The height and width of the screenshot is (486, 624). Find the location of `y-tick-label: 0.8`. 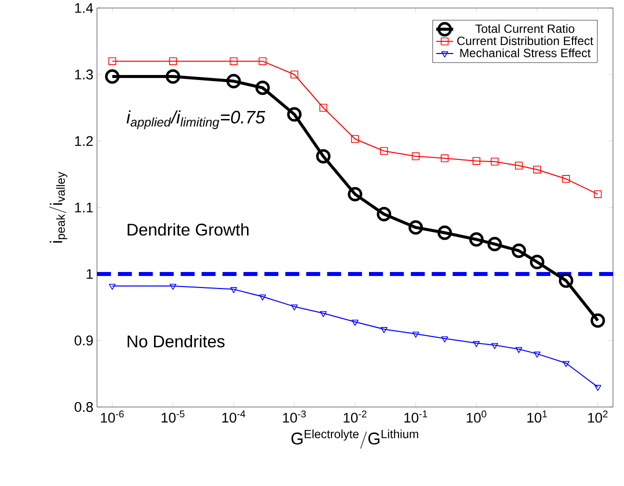

y-tick-label: 0.8 is located at coordinates (83, 407).